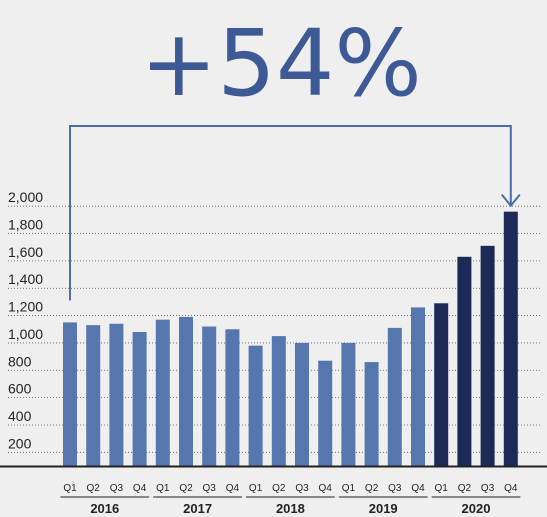  Describe the element at coordinates (464, 361) in the screenshot. I see `bar-2020-q2` at that location.